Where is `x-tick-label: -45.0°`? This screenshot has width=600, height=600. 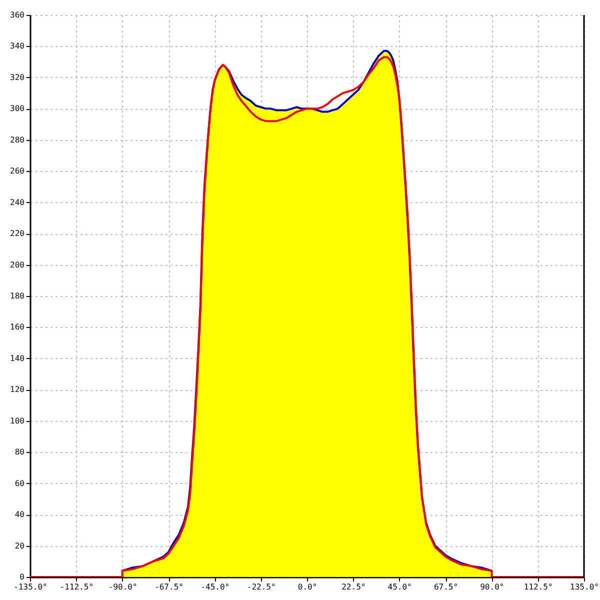
x-tick-label: -45.0° is located at coordinates (215, 587).